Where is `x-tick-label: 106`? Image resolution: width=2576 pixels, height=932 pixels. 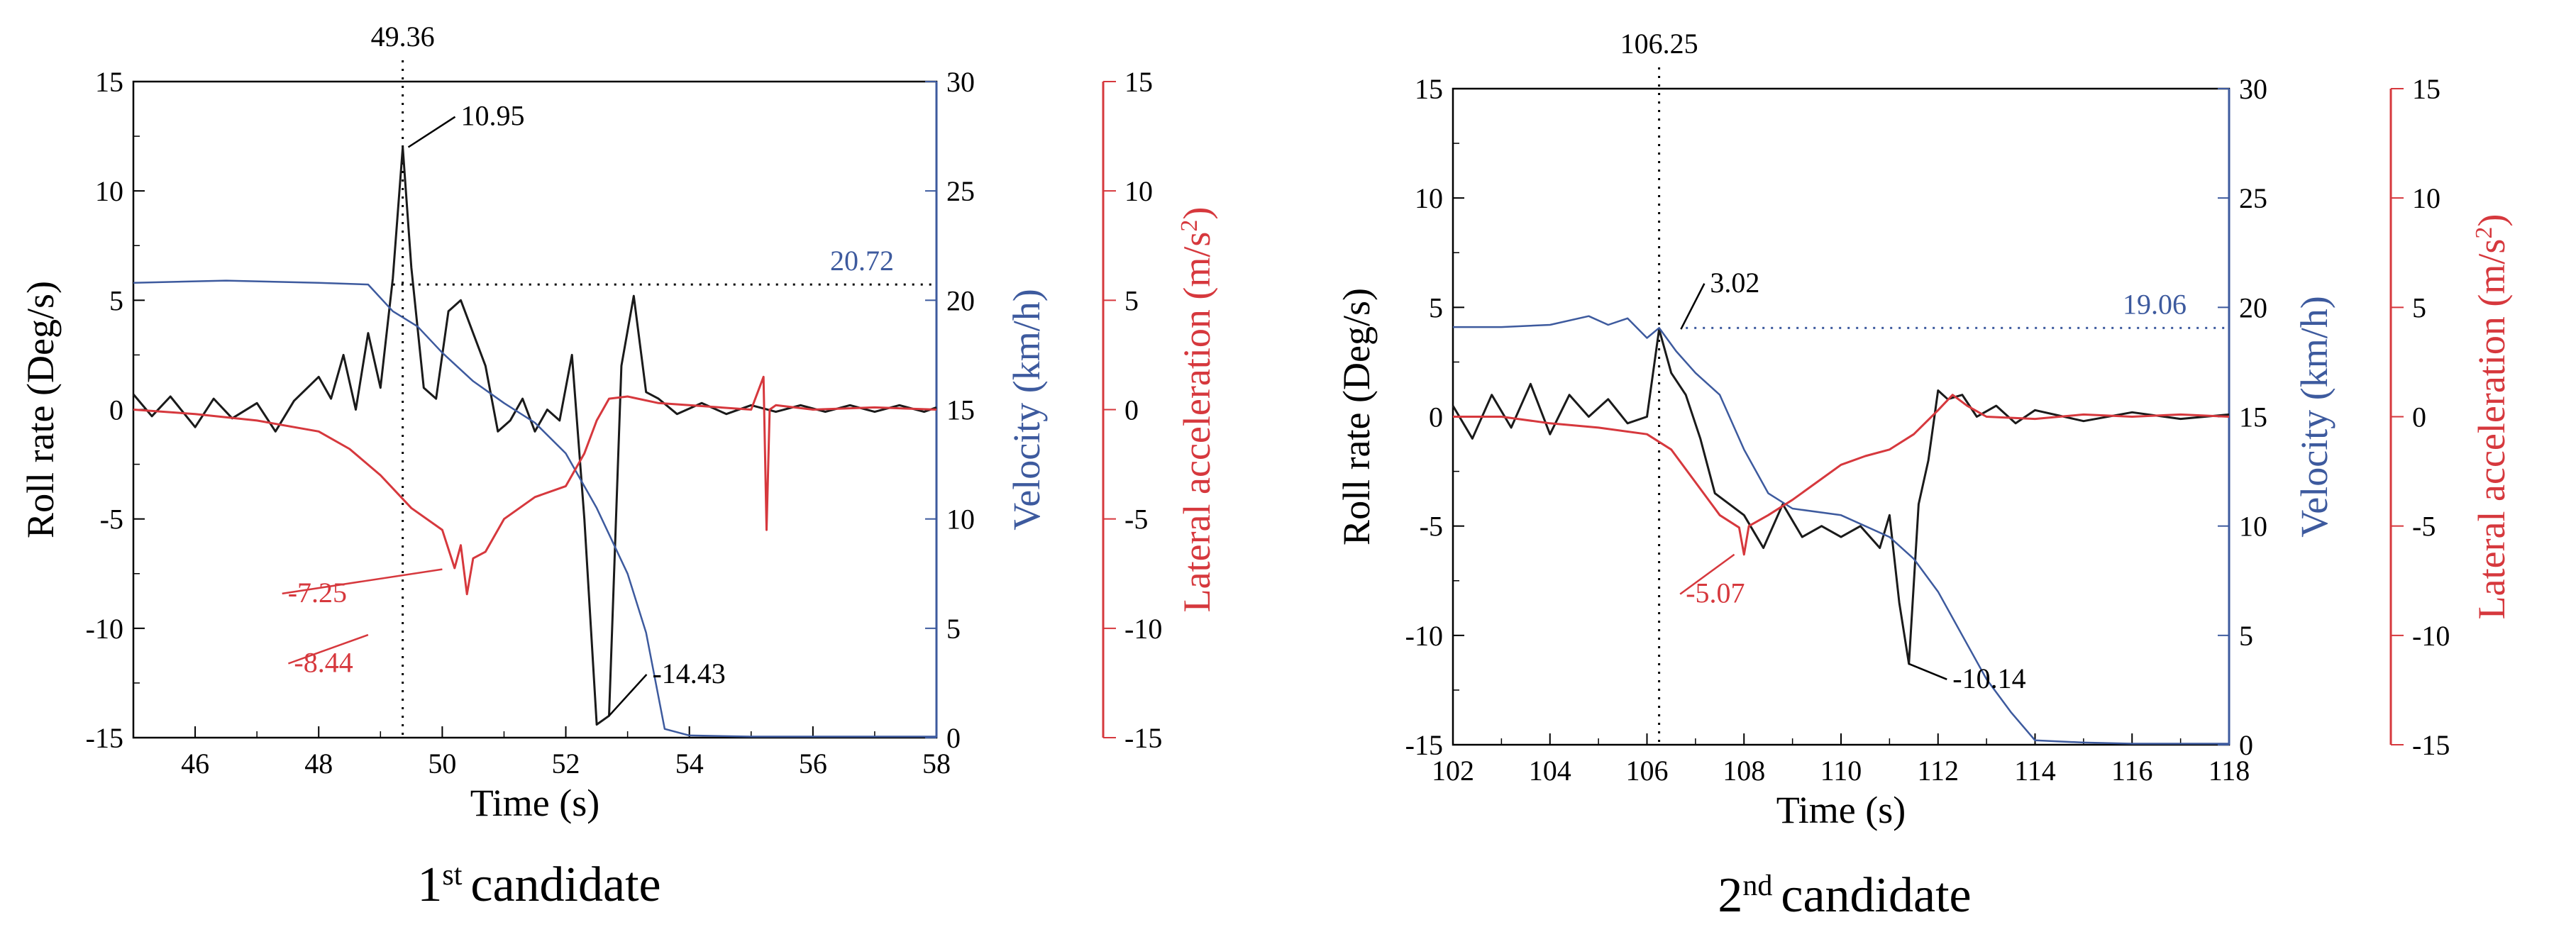 x-tick-label: 106 is located at coordinates (1647, 771).